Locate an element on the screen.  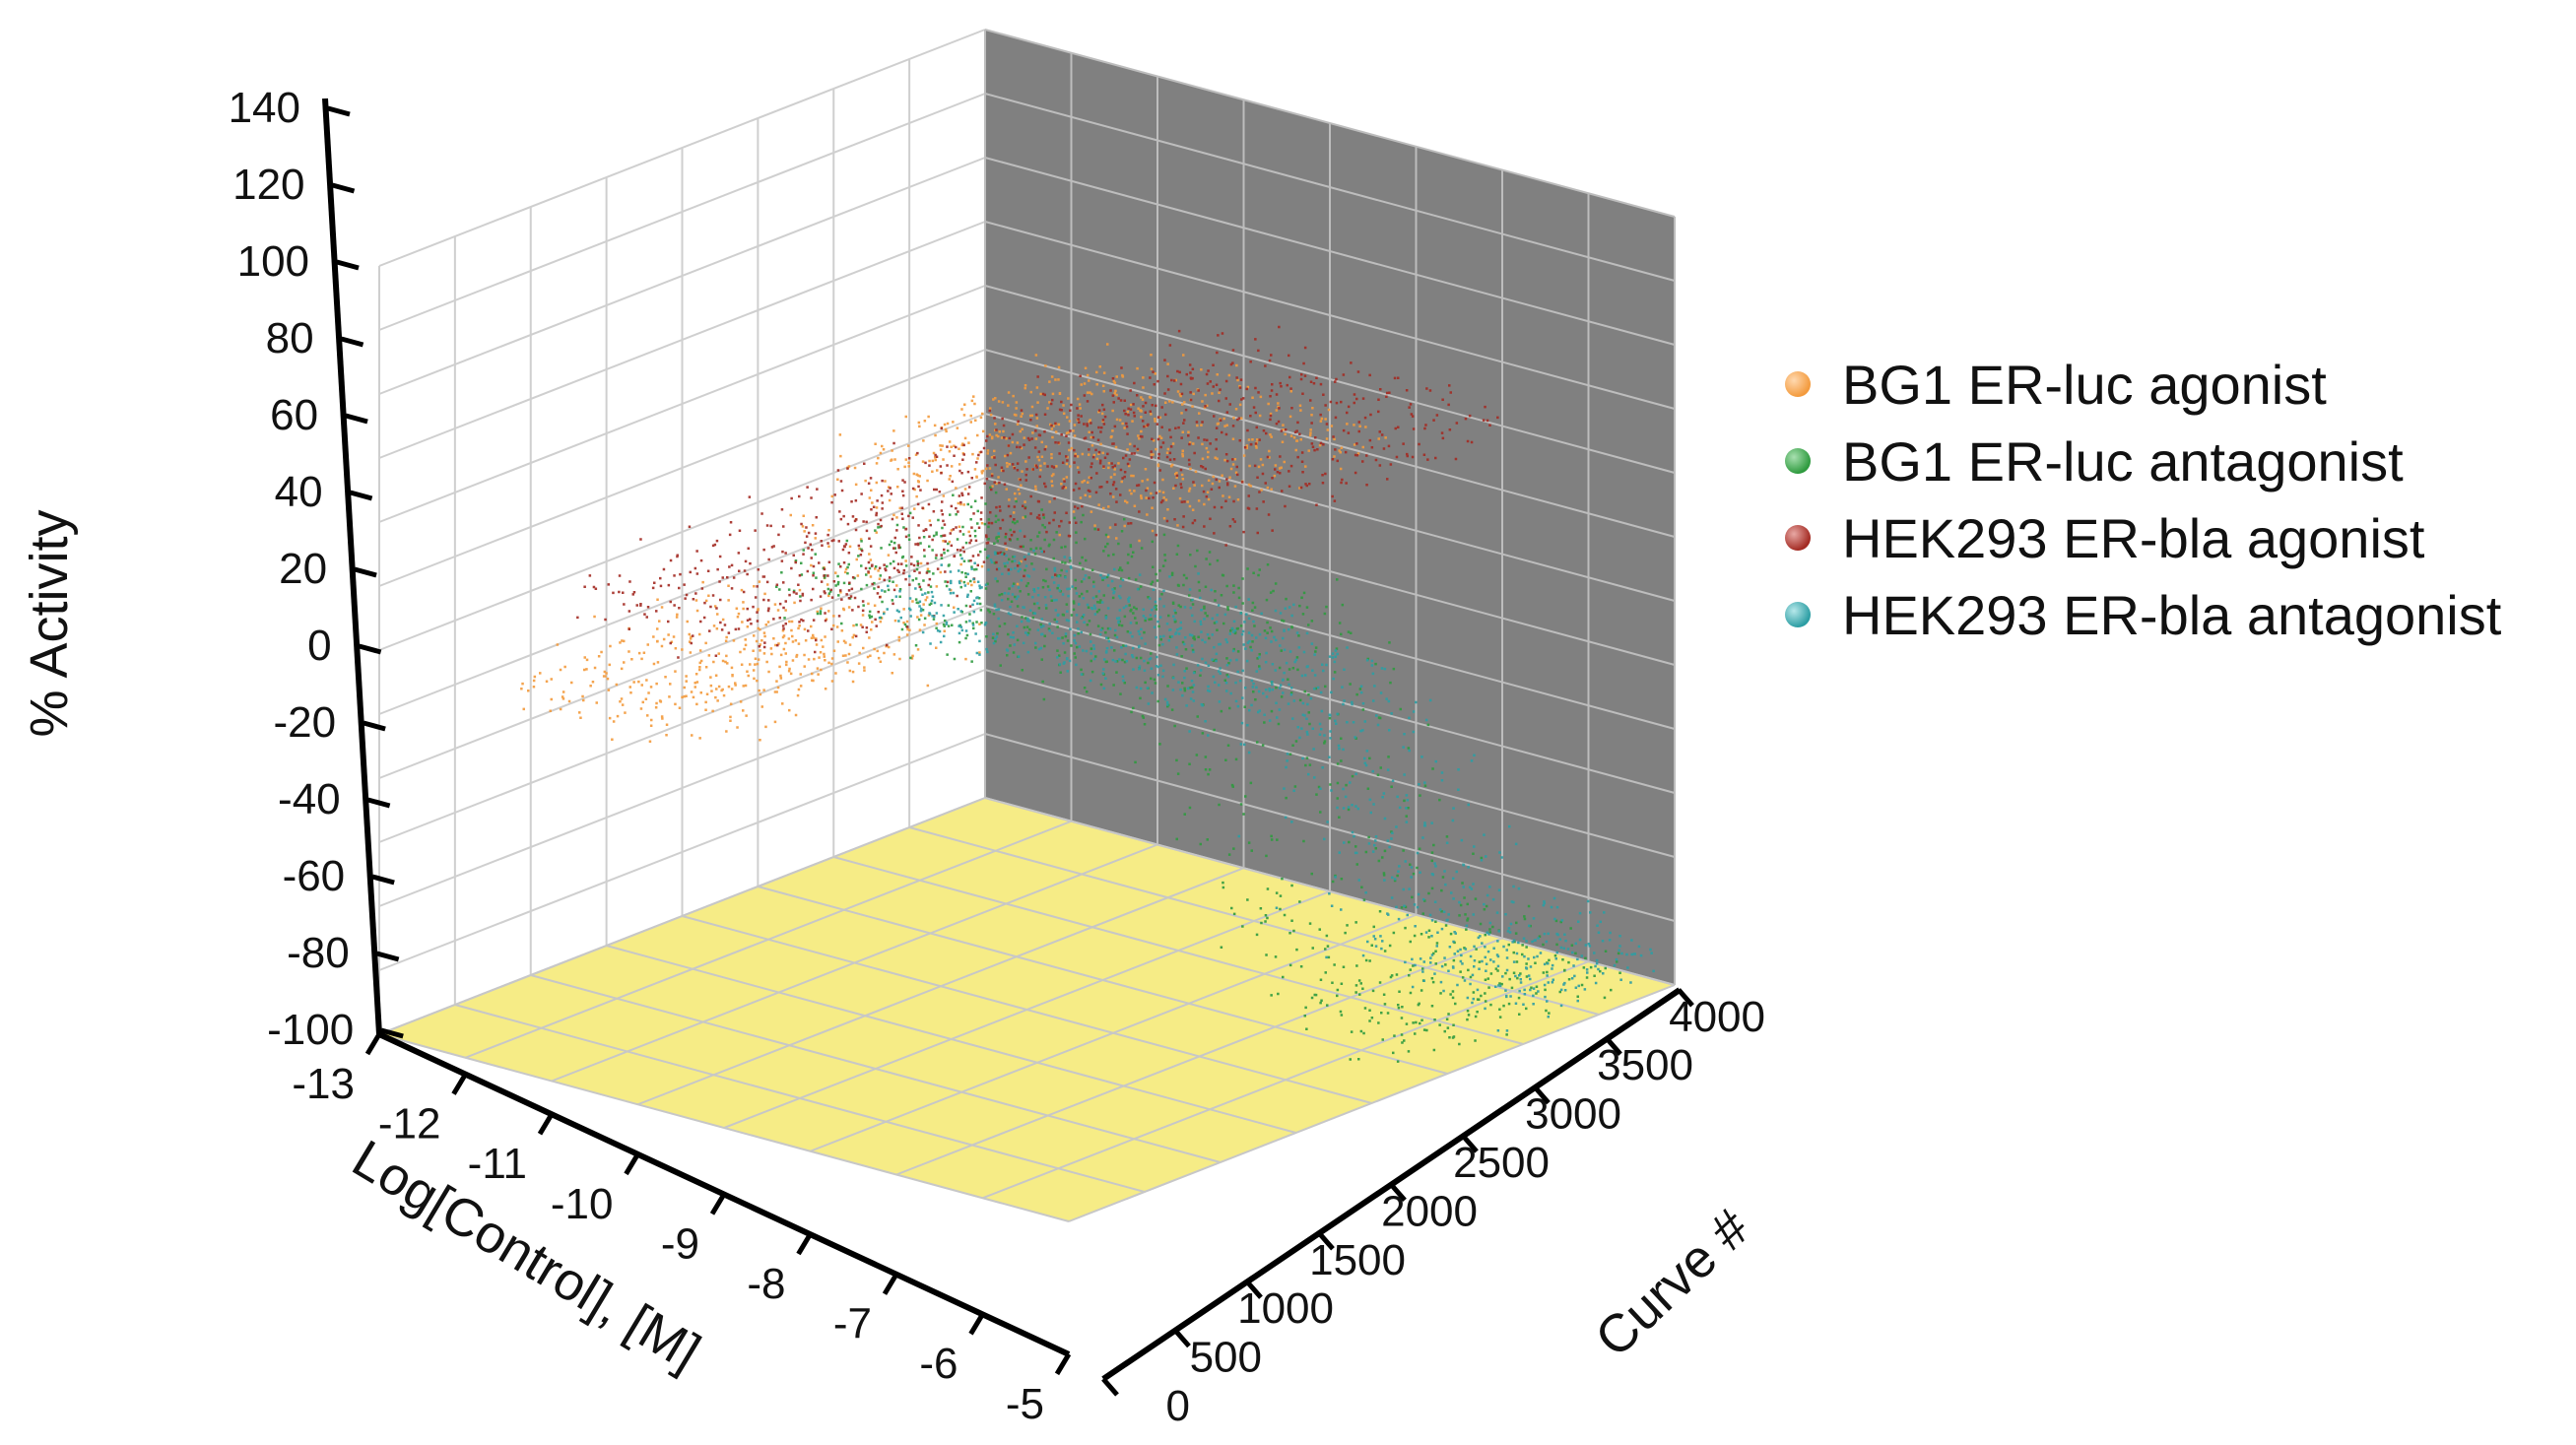
x-tick-label: -8 is located at coordinates (766, 1284).